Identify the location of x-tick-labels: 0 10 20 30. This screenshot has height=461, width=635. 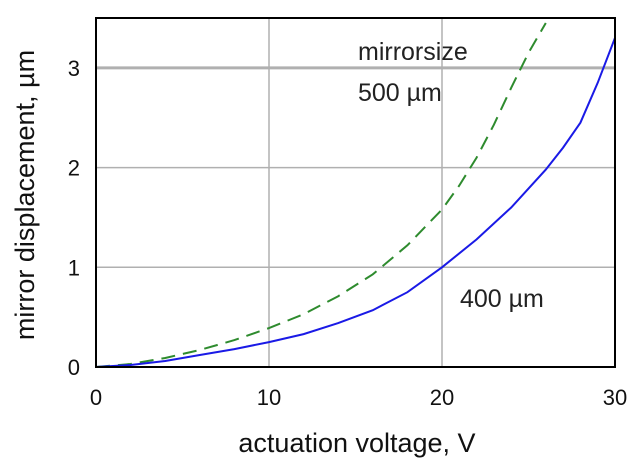
(358, 397).